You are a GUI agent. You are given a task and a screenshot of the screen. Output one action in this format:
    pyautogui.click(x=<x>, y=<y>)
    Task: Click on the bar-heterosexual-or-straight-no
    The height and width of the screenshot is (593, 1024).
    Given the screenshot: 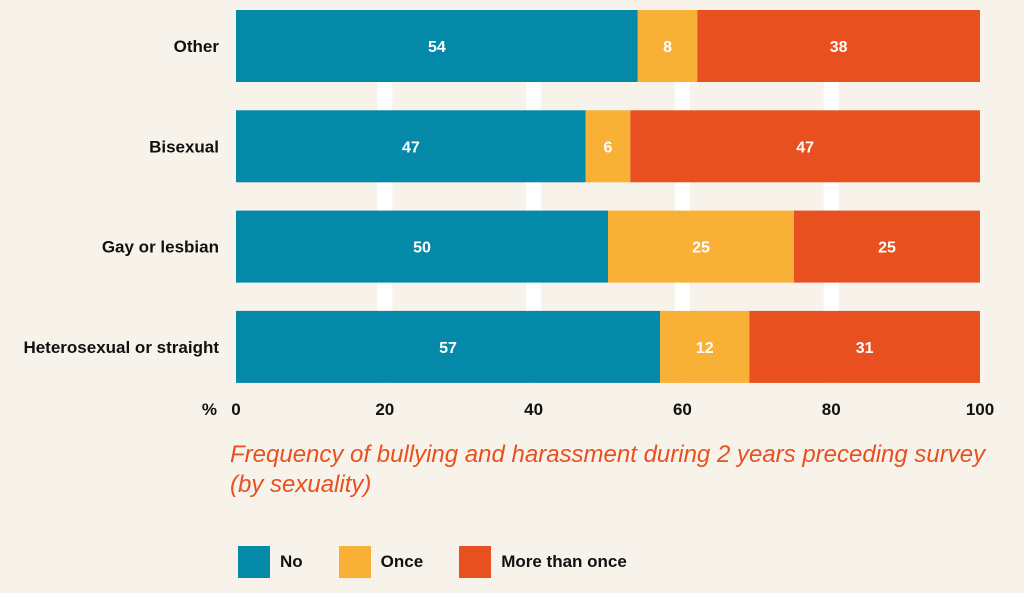 What is the action you would take?
    pyautogui.click(x=448, y=346)
    